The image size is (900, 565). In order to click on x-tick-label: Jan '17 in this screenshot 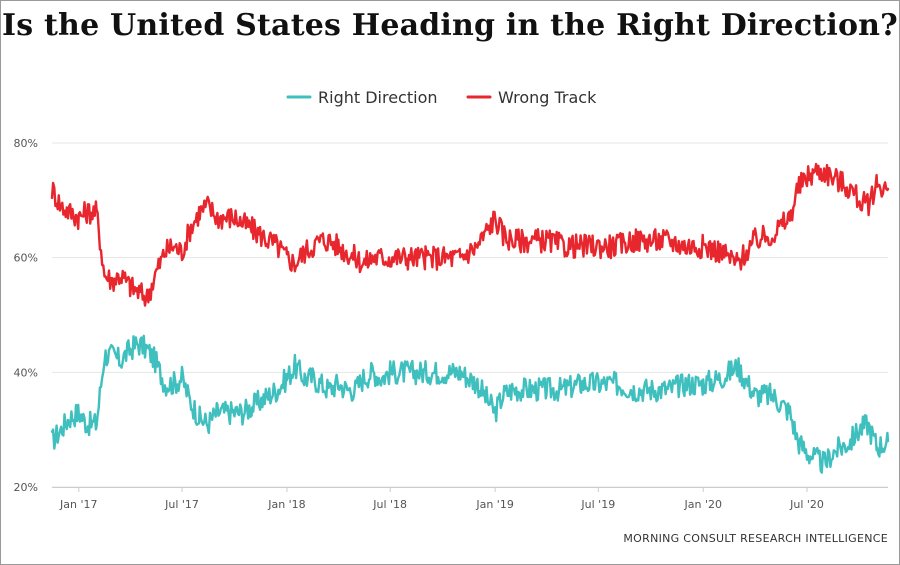, I will do `click(78, 504)`.